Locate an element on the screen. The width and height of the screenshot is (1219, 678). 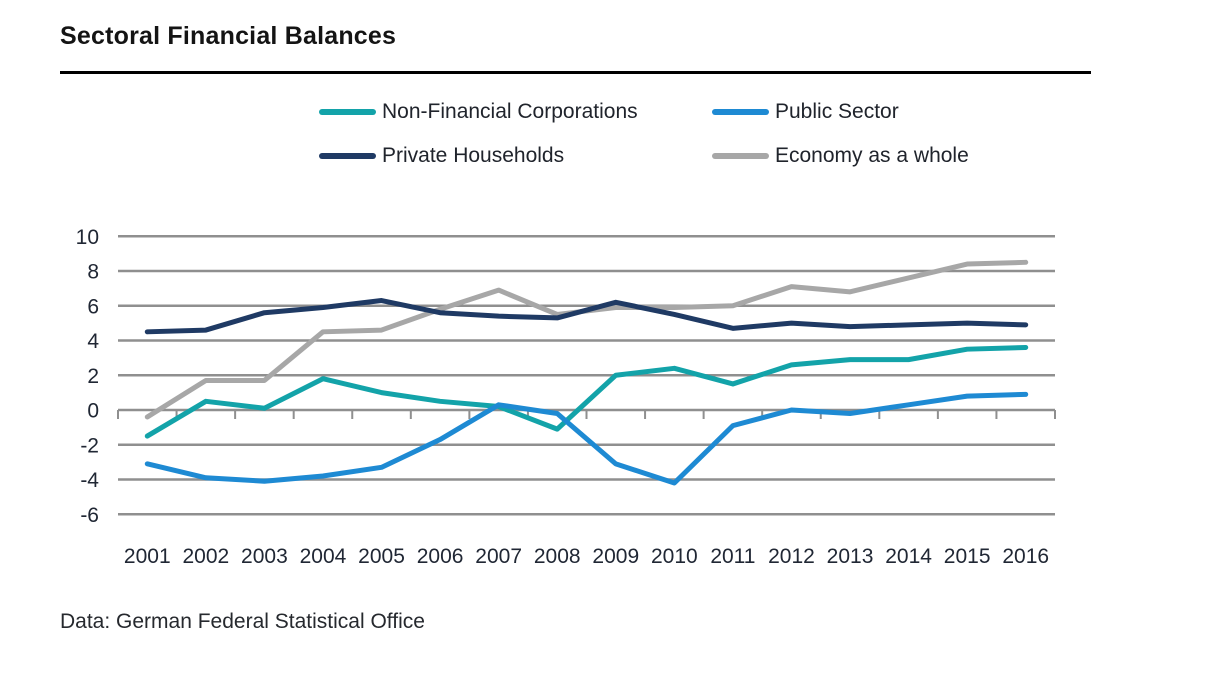
x-axis-label: 2009 is located at coordinates (615, 556).